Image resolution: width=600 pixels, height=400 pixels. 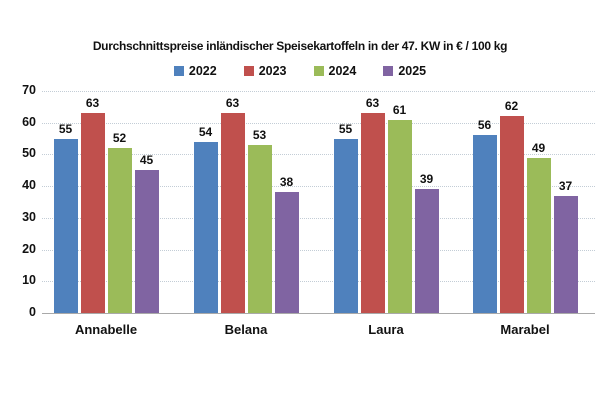 I want to click on legend-item-2024: 2024, so click(x=335, y=71).